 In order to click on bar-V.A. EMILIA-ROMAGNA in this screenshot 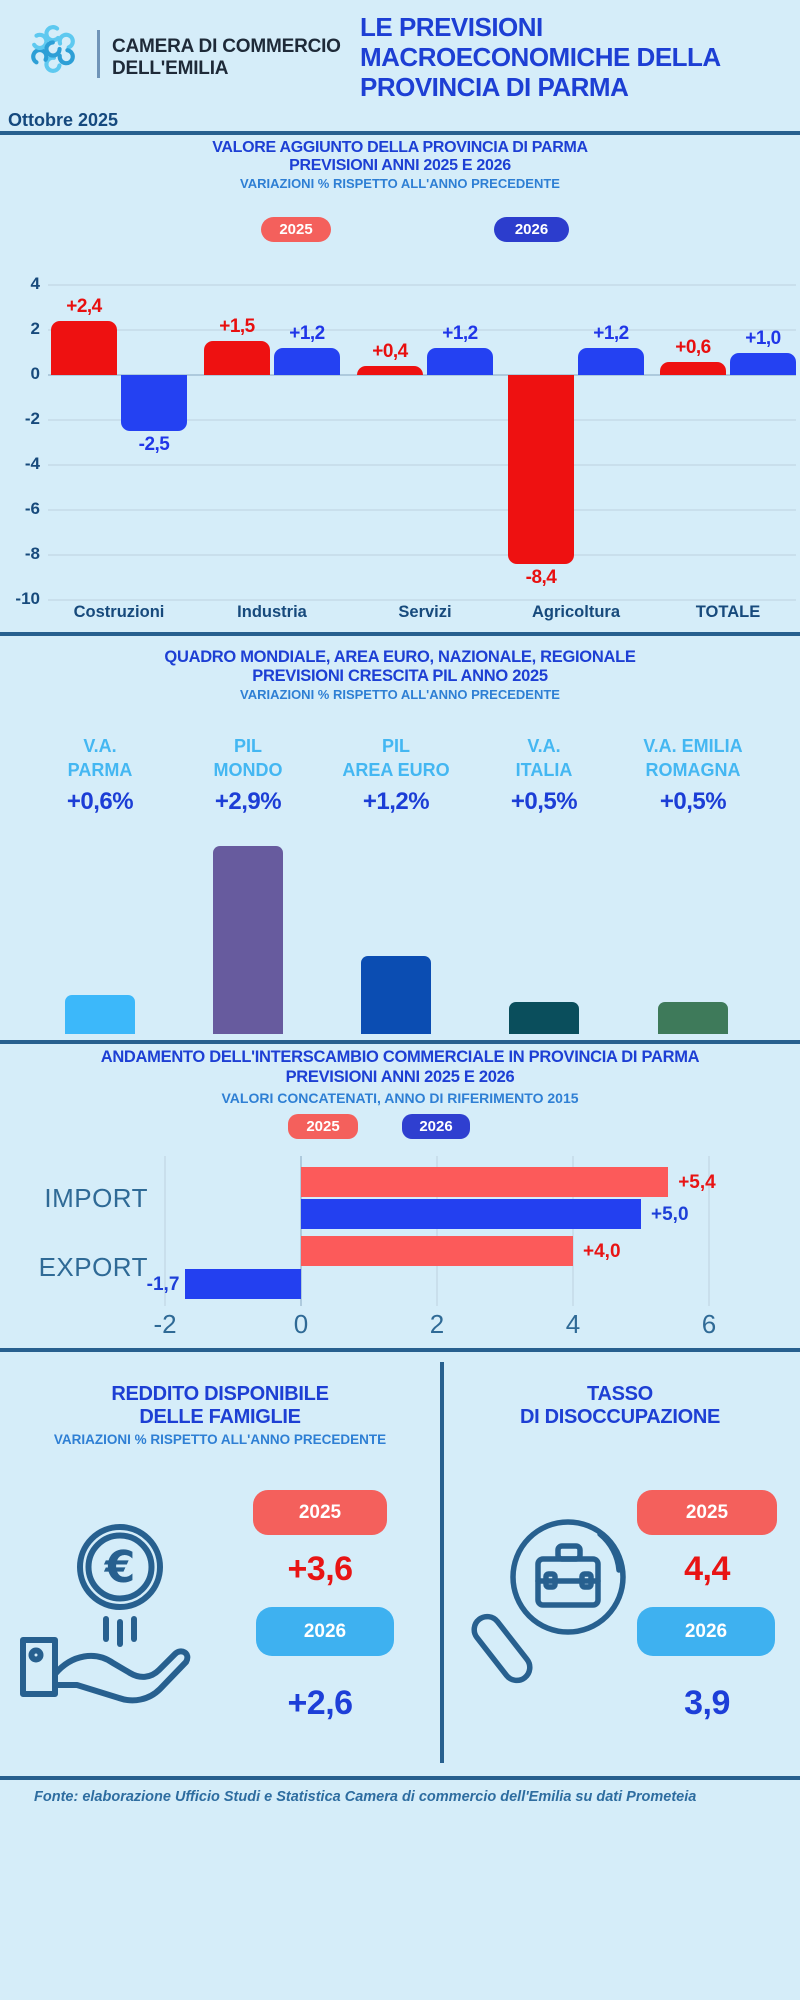, I will do `click(693, 1017)`.